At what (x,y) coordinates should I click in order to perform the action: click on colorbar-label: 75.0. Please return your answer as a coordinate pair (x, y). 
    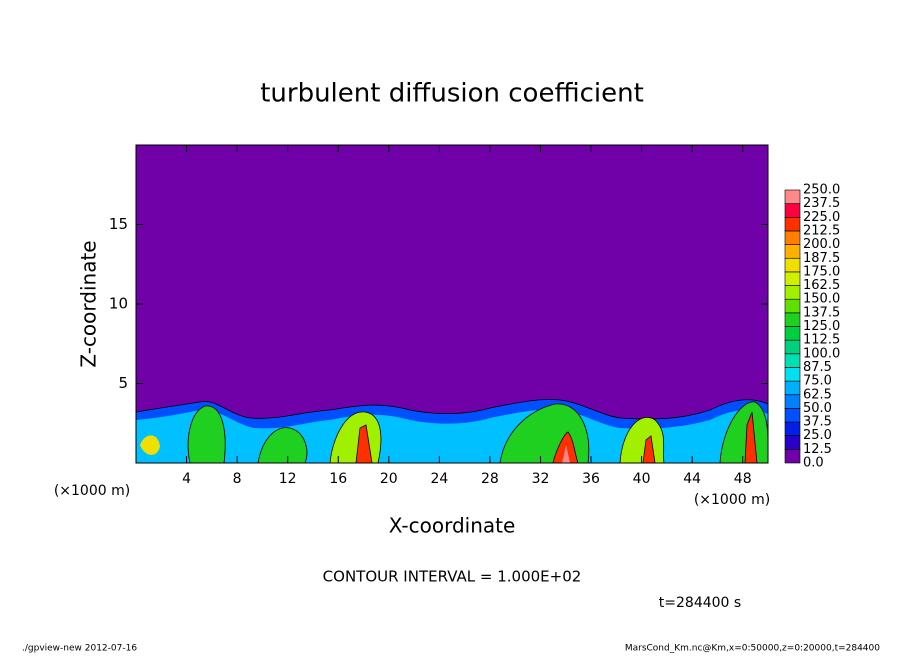
    Looking at the image, I should click on (817, 381).